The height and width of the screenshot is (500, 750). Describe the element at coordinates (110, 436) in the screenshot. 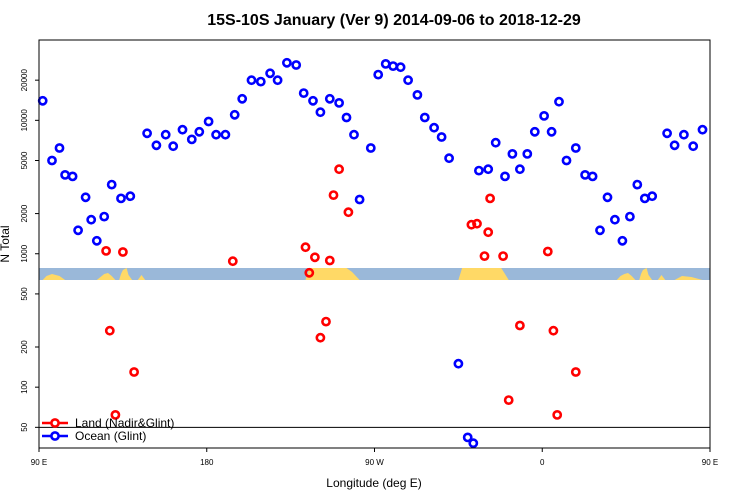

I see `legend-label: Ocean (Glint)` at that location.